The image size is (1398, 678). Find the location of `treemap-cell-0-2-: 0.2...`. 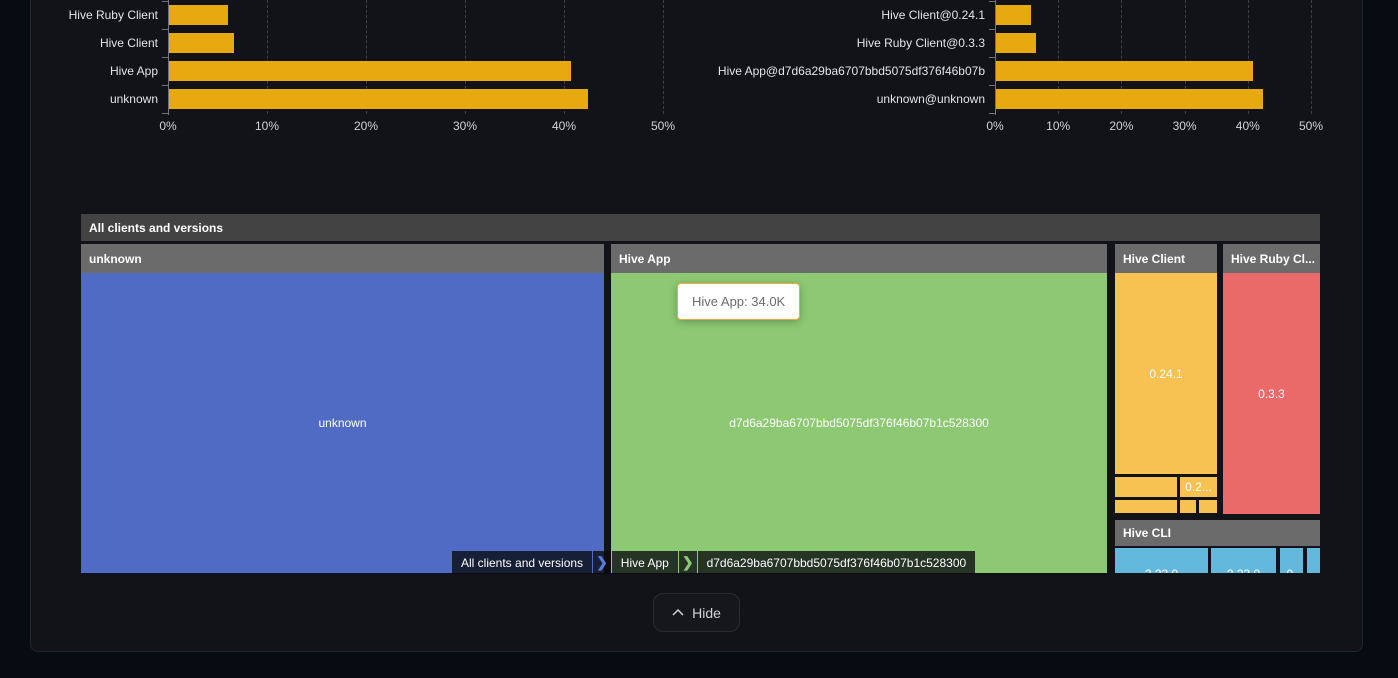

treemap-cell-0-2-: 0.2... is located at coordinates (1198, 487).